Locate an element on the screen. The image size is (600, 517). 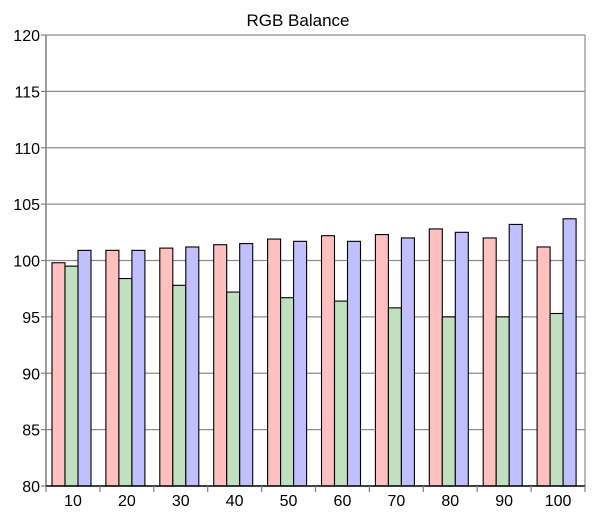
y-tick-label: 115 is located at coordinates (27, 92).